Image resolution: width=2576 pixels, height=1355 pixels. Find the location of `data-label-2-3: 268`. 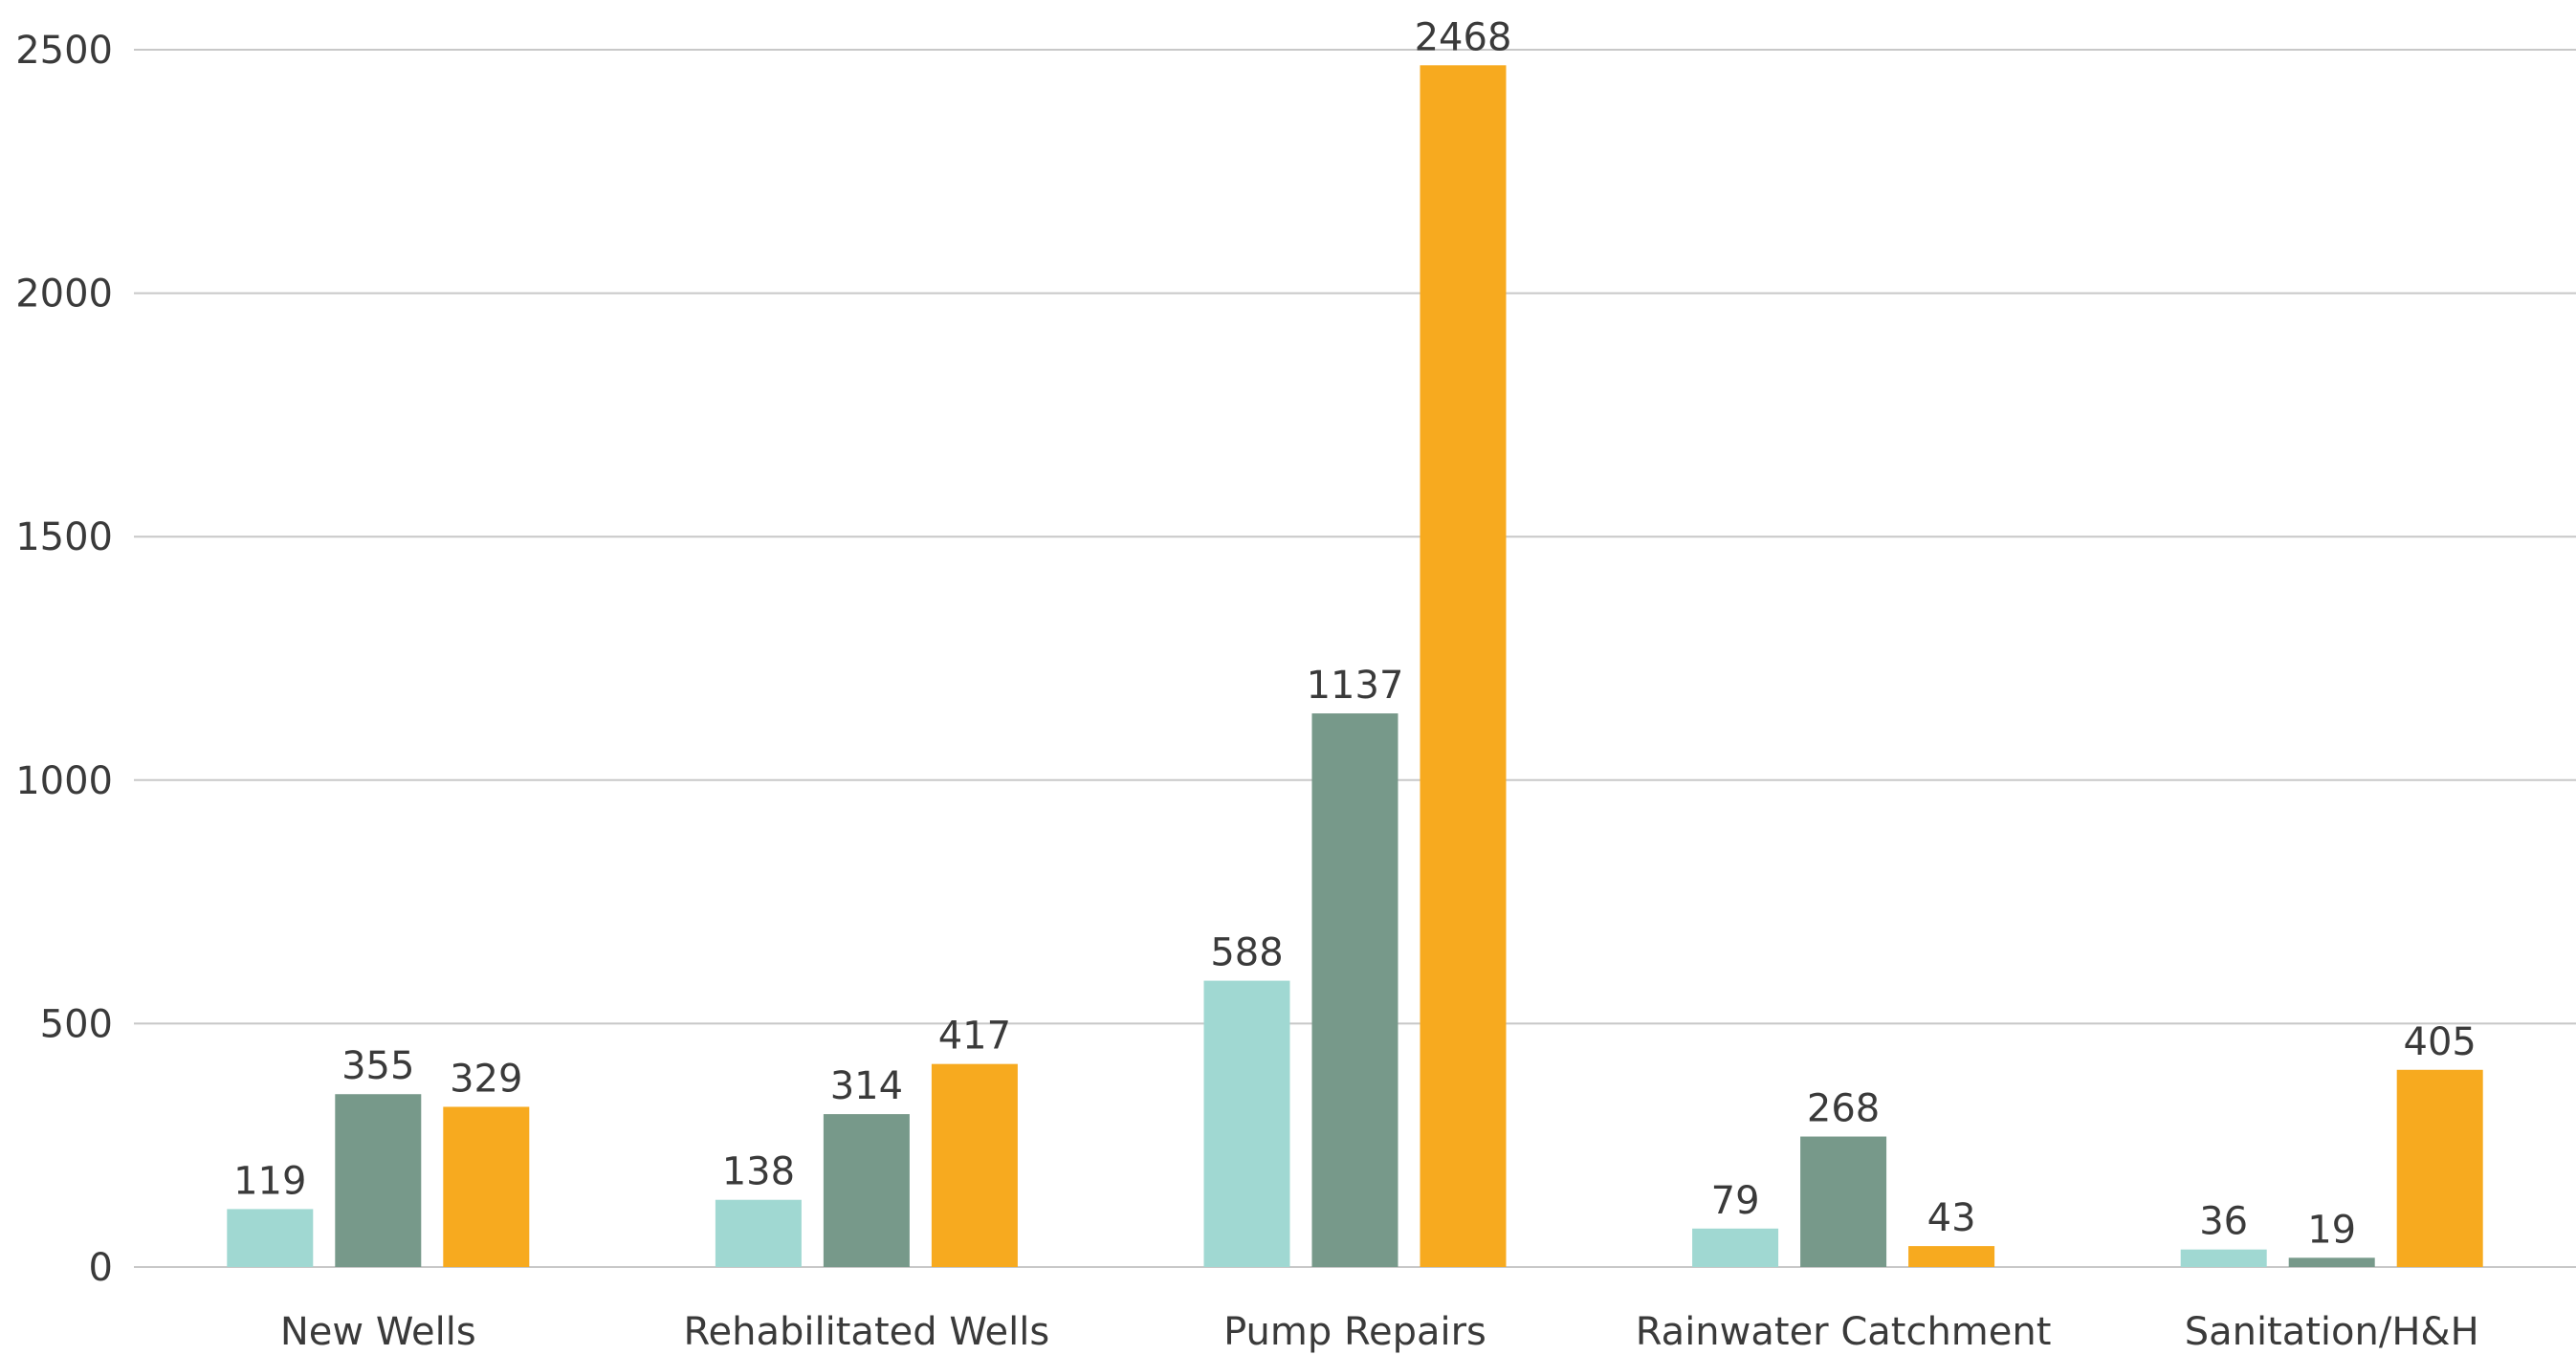

data-label-2-3: 268 is located at coordinates (1843, 1109).